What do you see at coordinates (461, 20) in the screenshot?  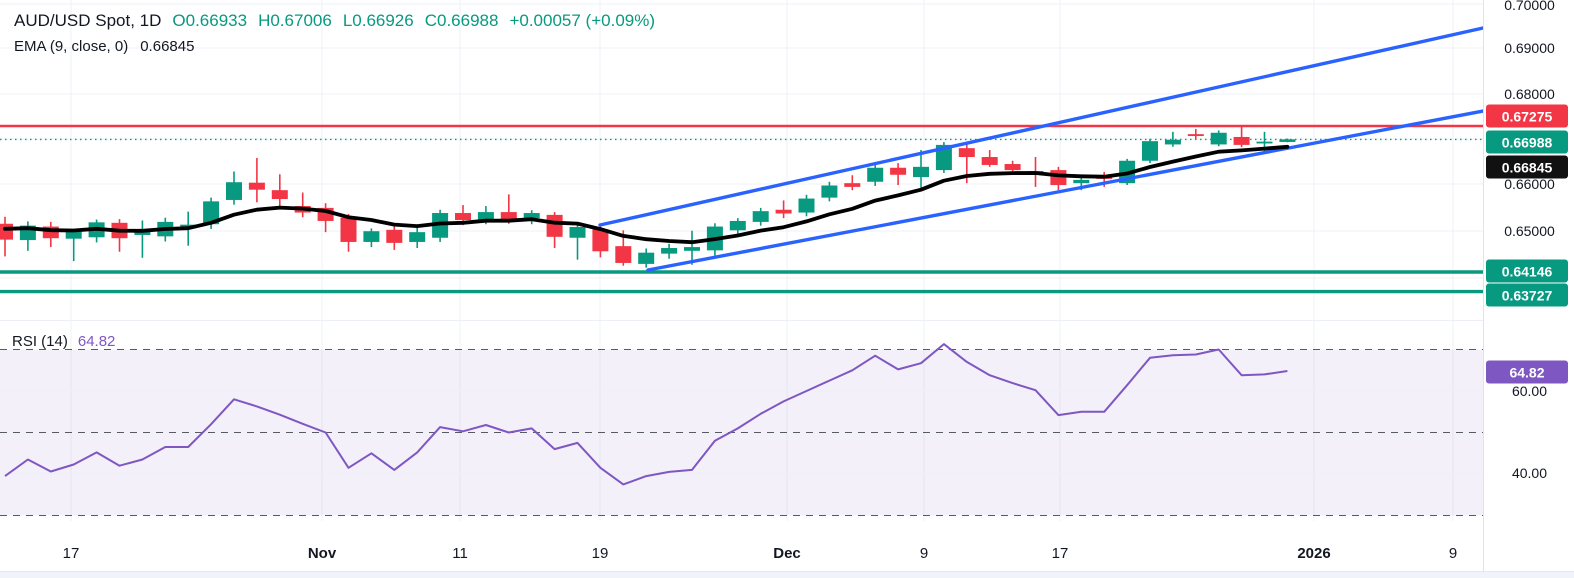 I see `close-value: C0.66988` at bounding box center [461, 20].